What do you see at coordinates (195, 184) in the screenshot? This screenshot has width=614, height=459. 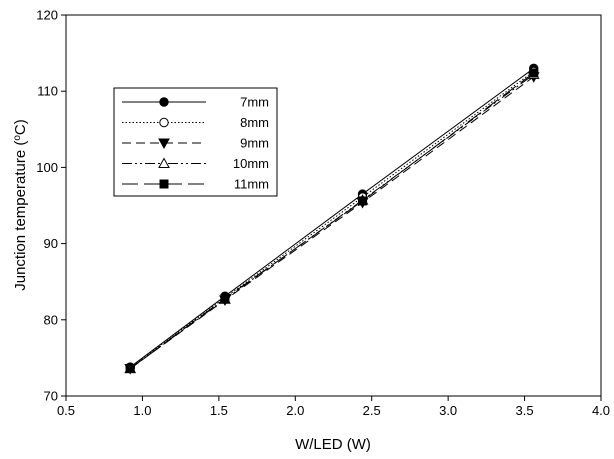 I see `legend-item: 11mm` at bounding box center [195, 184].